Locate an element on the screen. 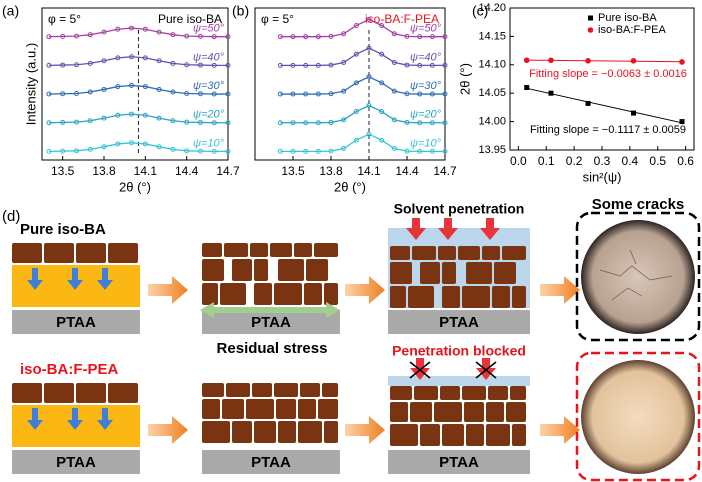  x-tick-label: 13.5 is located at coordinates (293, 171).